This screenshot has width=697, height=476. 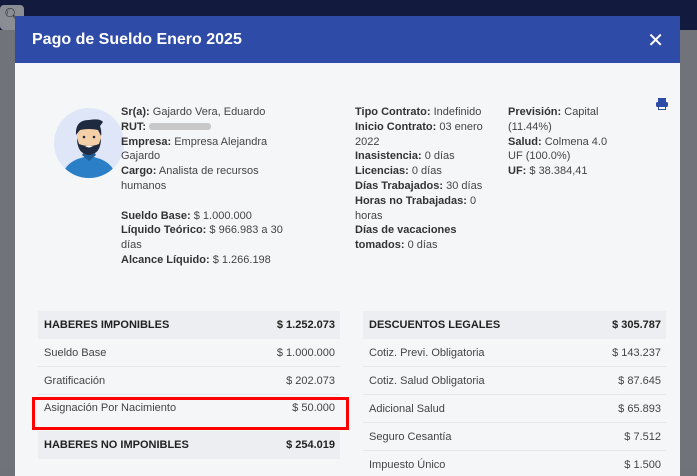 What do you see at coordinates (180, 127) in the screenshot?
I see `rut-redacted` at bounding box center [180, 127].